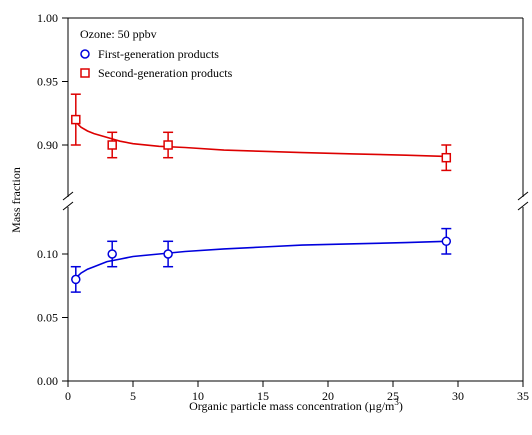  I want to click on x-axis-title-superscript: 3, so click(396, 402).